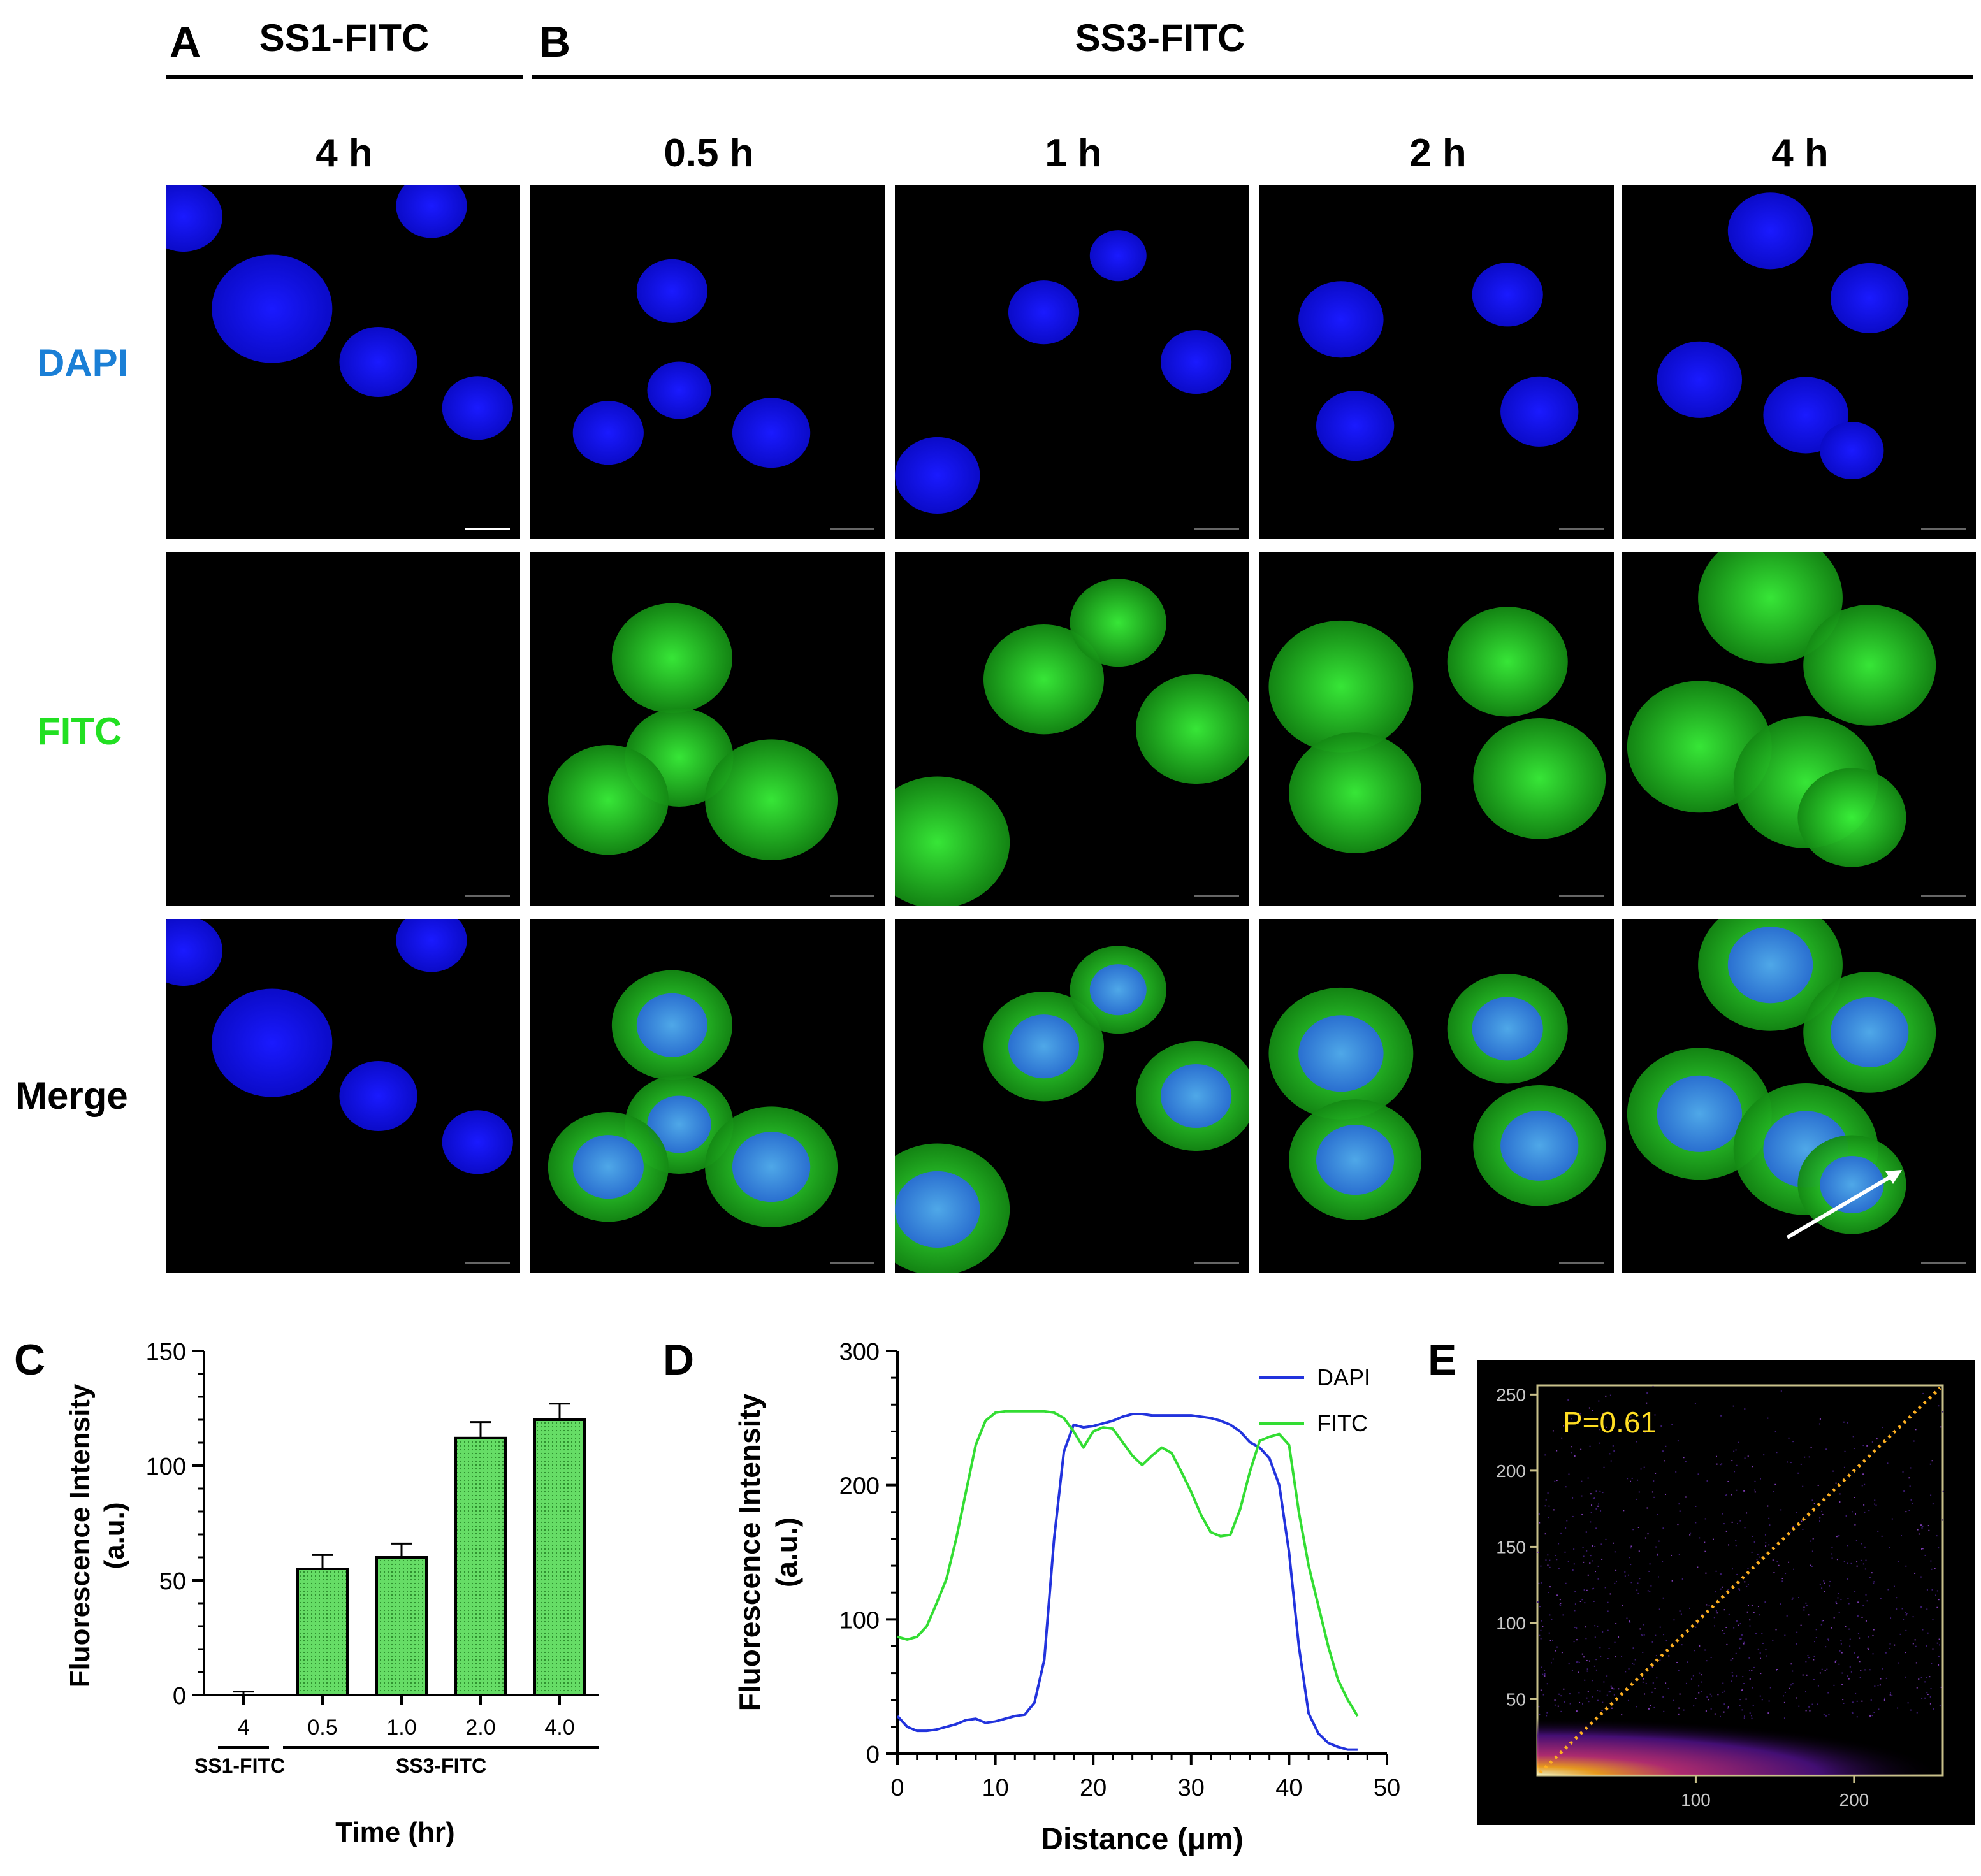 This screenshot has width=1981, height=1876. Describe the element at coordinates (1128, 1563) in the screenshot. I see `series-fitc-line` at that location.